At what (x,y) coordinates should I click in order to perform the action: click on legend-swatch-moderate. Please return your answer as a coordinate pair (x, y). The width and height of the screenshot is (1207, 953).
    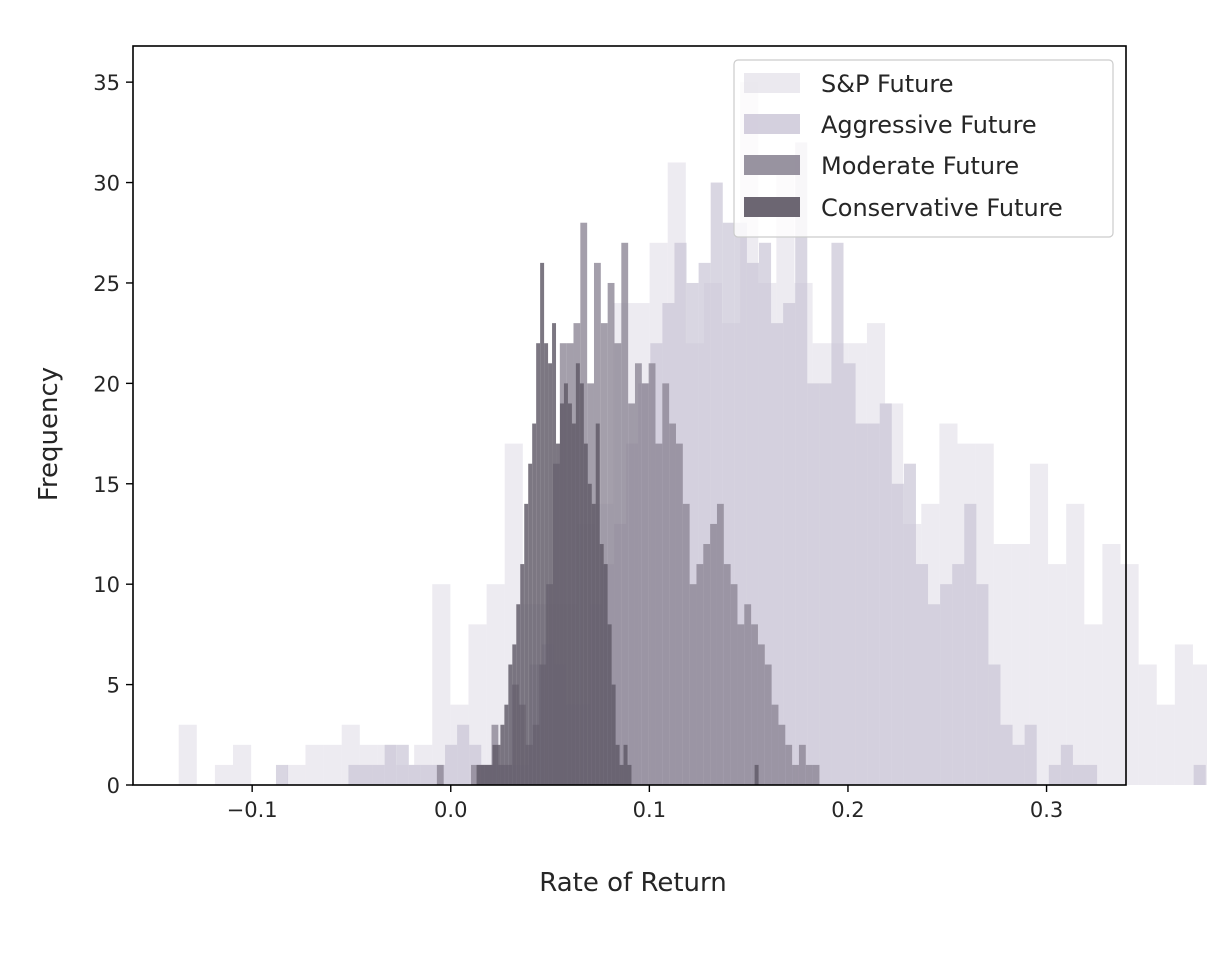
    Looking at the image, I should click on (772, 165).